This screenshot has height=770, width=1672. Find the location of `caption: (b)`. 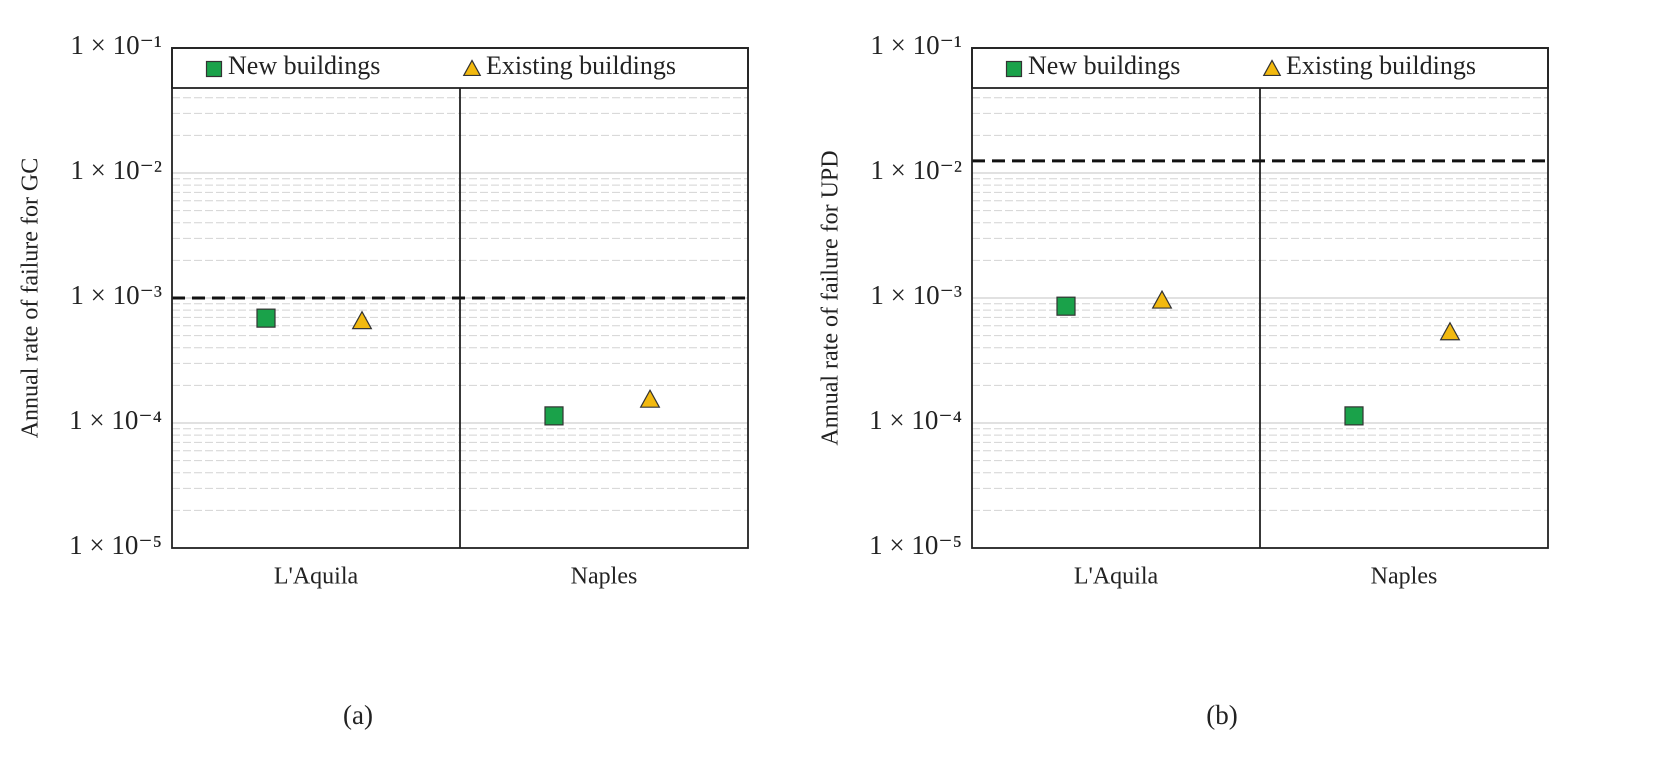

caption: (b) is located at coordinates (1221, 715).